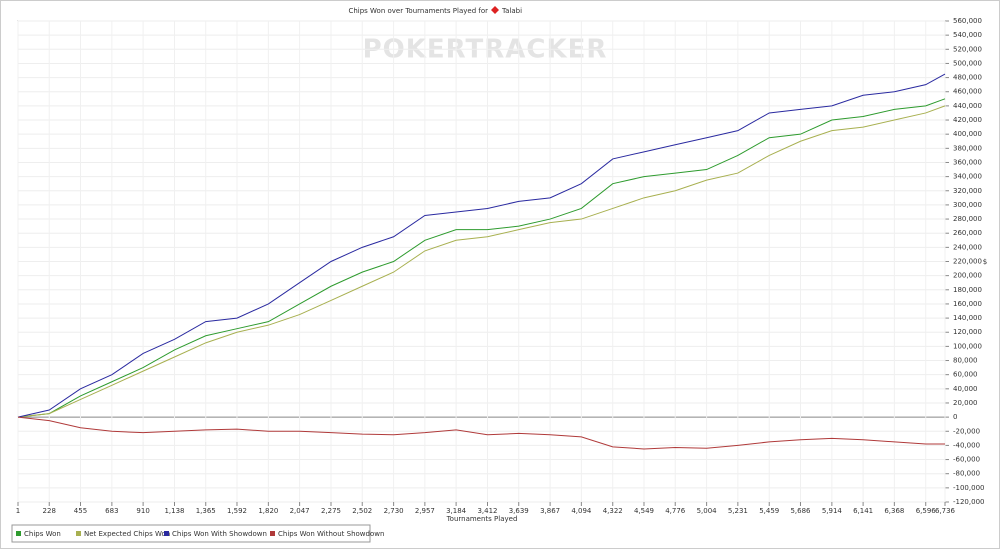 This screenshot has width=1000, height=549. I want to click on legend-label: Chips Won, so click(42, 534).